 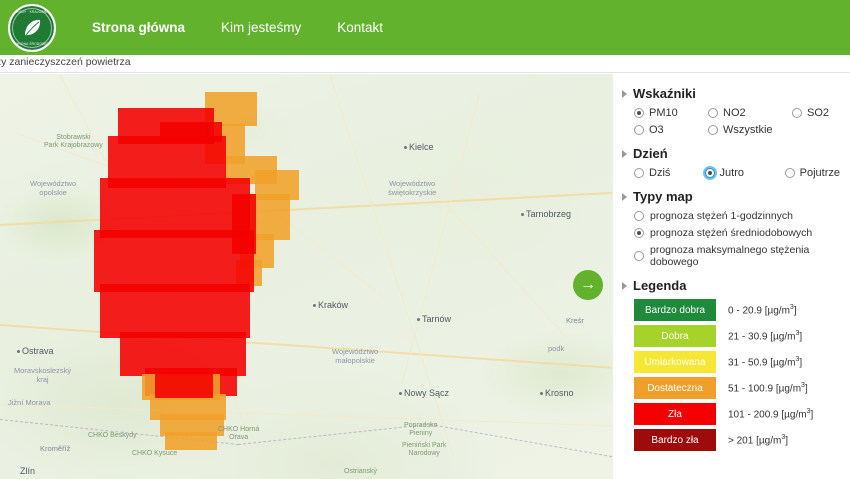 What do you see at coordinates (139, 27) in the screenshot?
I see `nav-item-home: Strona główna` at bounding box center [139, 27].